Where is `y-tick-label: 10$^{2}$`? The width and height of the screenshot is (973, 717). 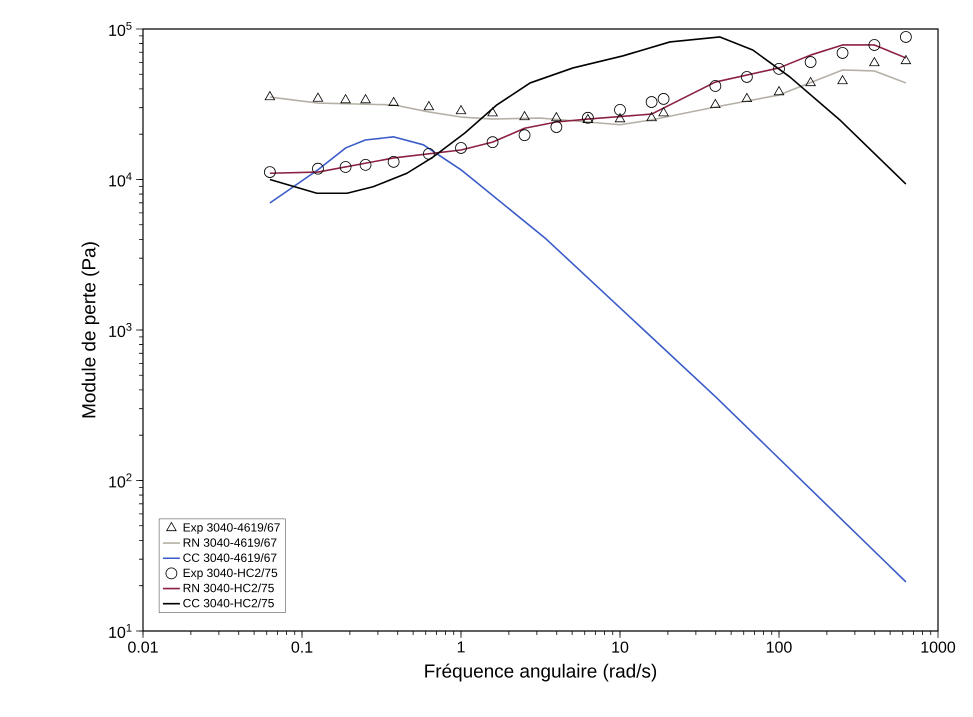 y-tick-label: 10$^{2}$ is located at coordinates (120, 480).